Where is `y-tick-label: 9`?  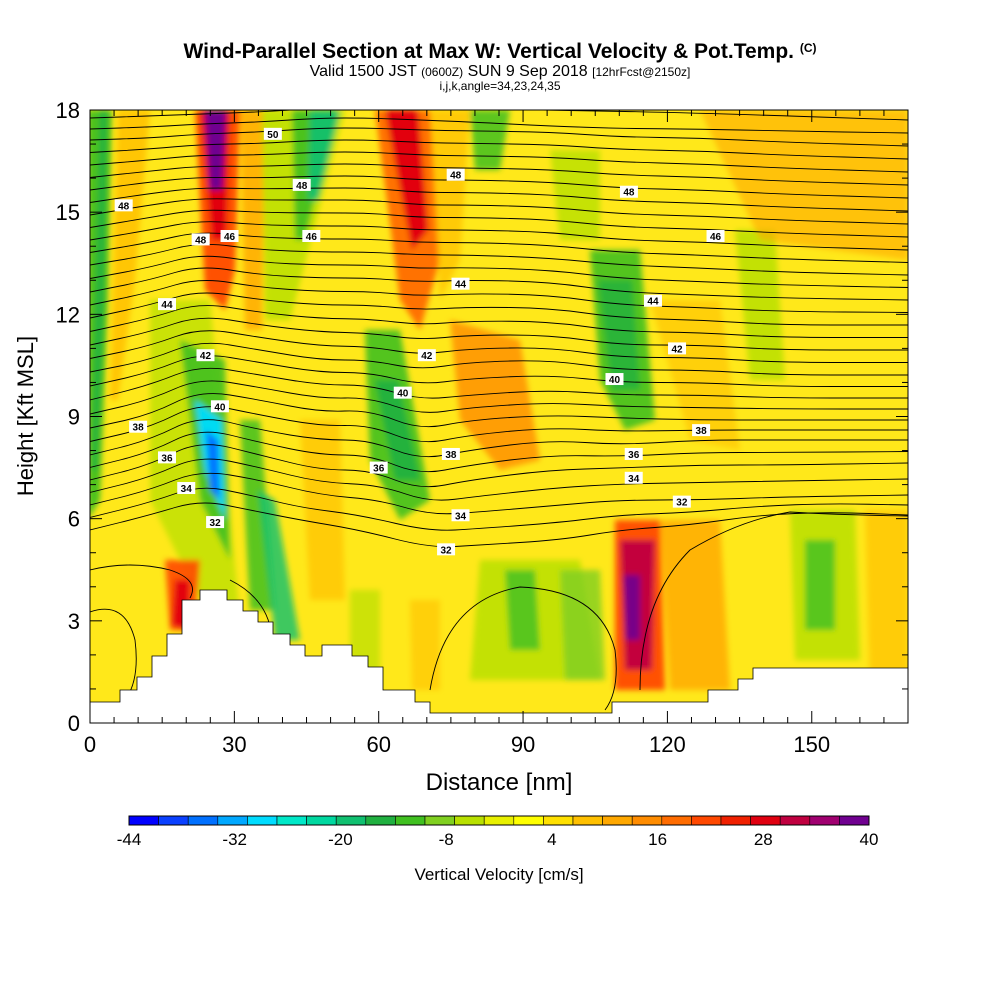 y-tick-label: 9 is located at coordinates (74, 417).